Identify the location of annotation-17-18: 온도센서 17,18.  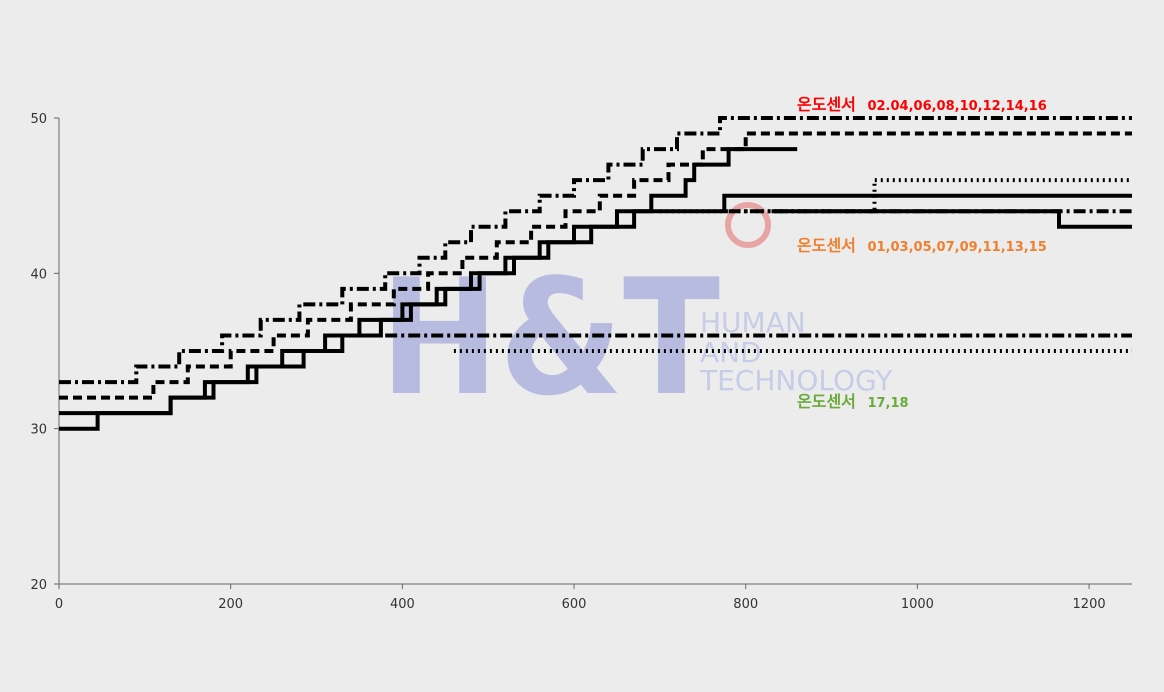
(853, 401).